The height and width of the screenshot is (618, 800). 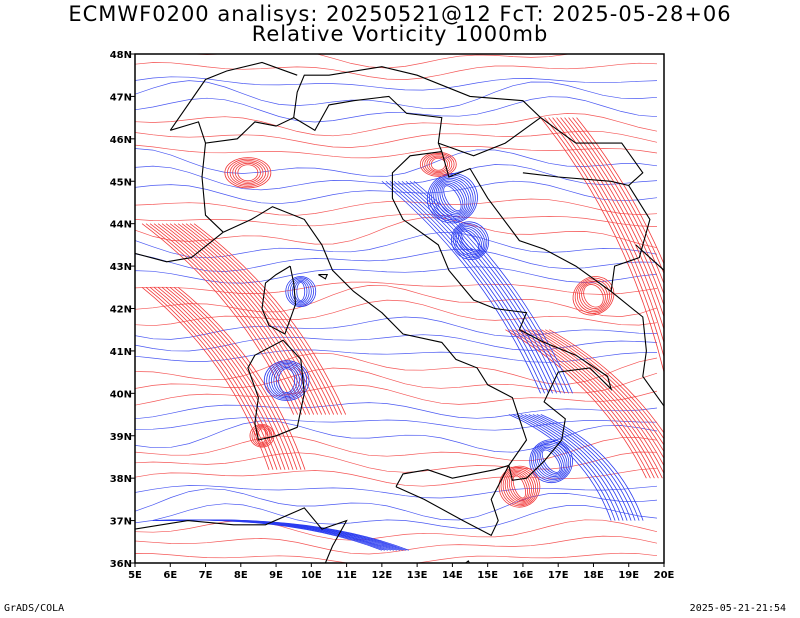 I want to click on lon-tick-label: 8E, so click(x=241, y=575).